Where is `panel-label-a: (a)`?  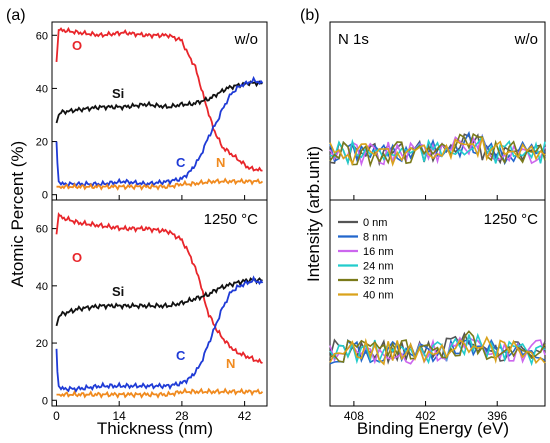 panel-label-a: (a) is located at coordinates (16, 15).